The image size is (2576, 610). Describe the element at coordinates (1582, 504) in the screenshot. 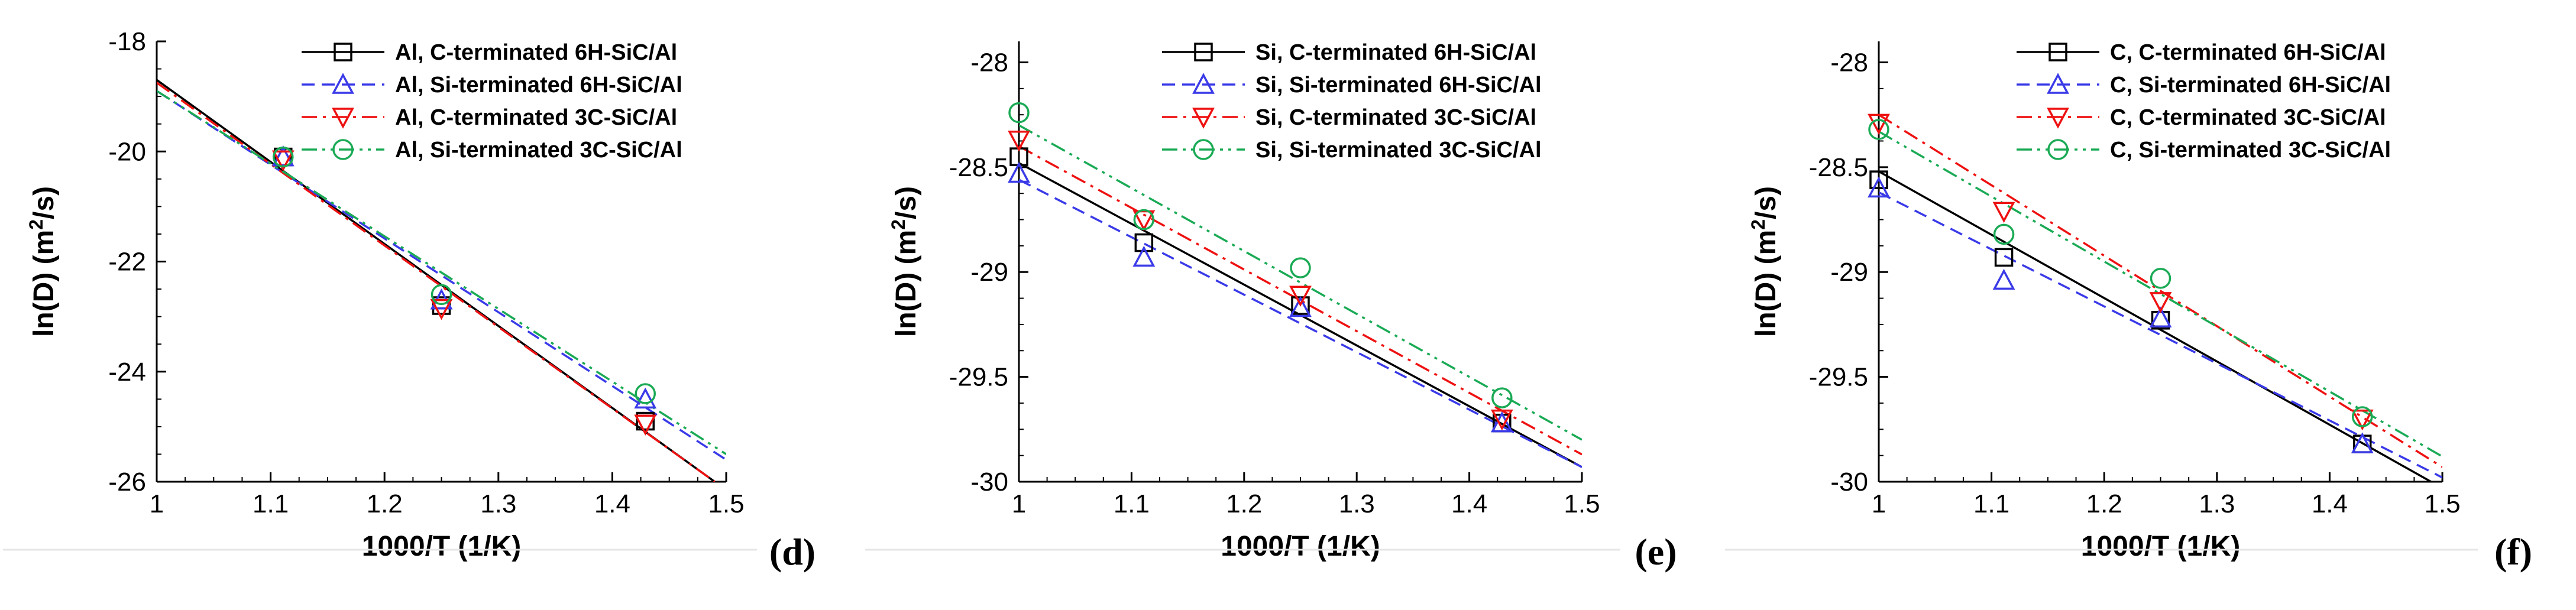

I see `x-tick-label: 1.5` at that location.